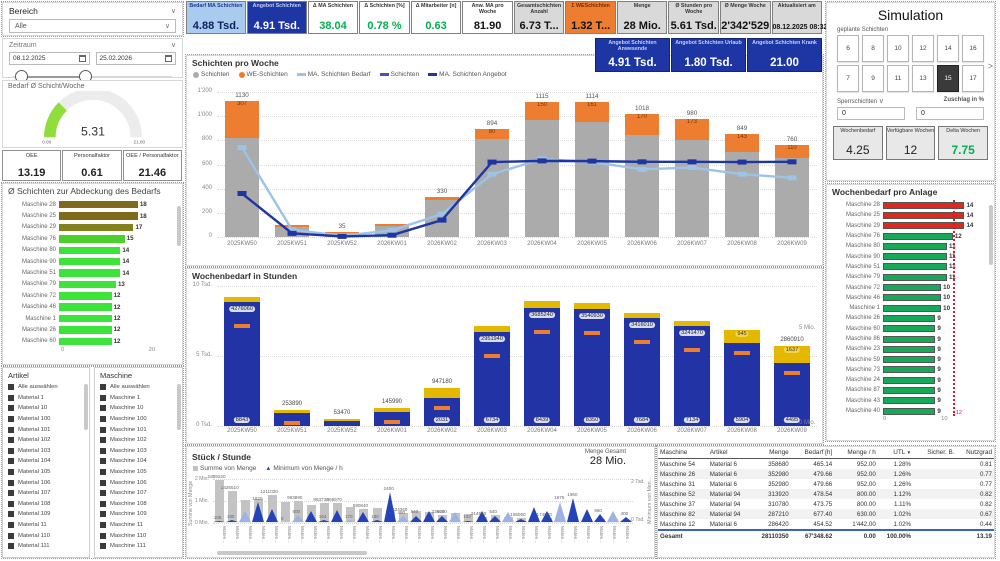  I want to click on coverage-bar, so click(92, 239).